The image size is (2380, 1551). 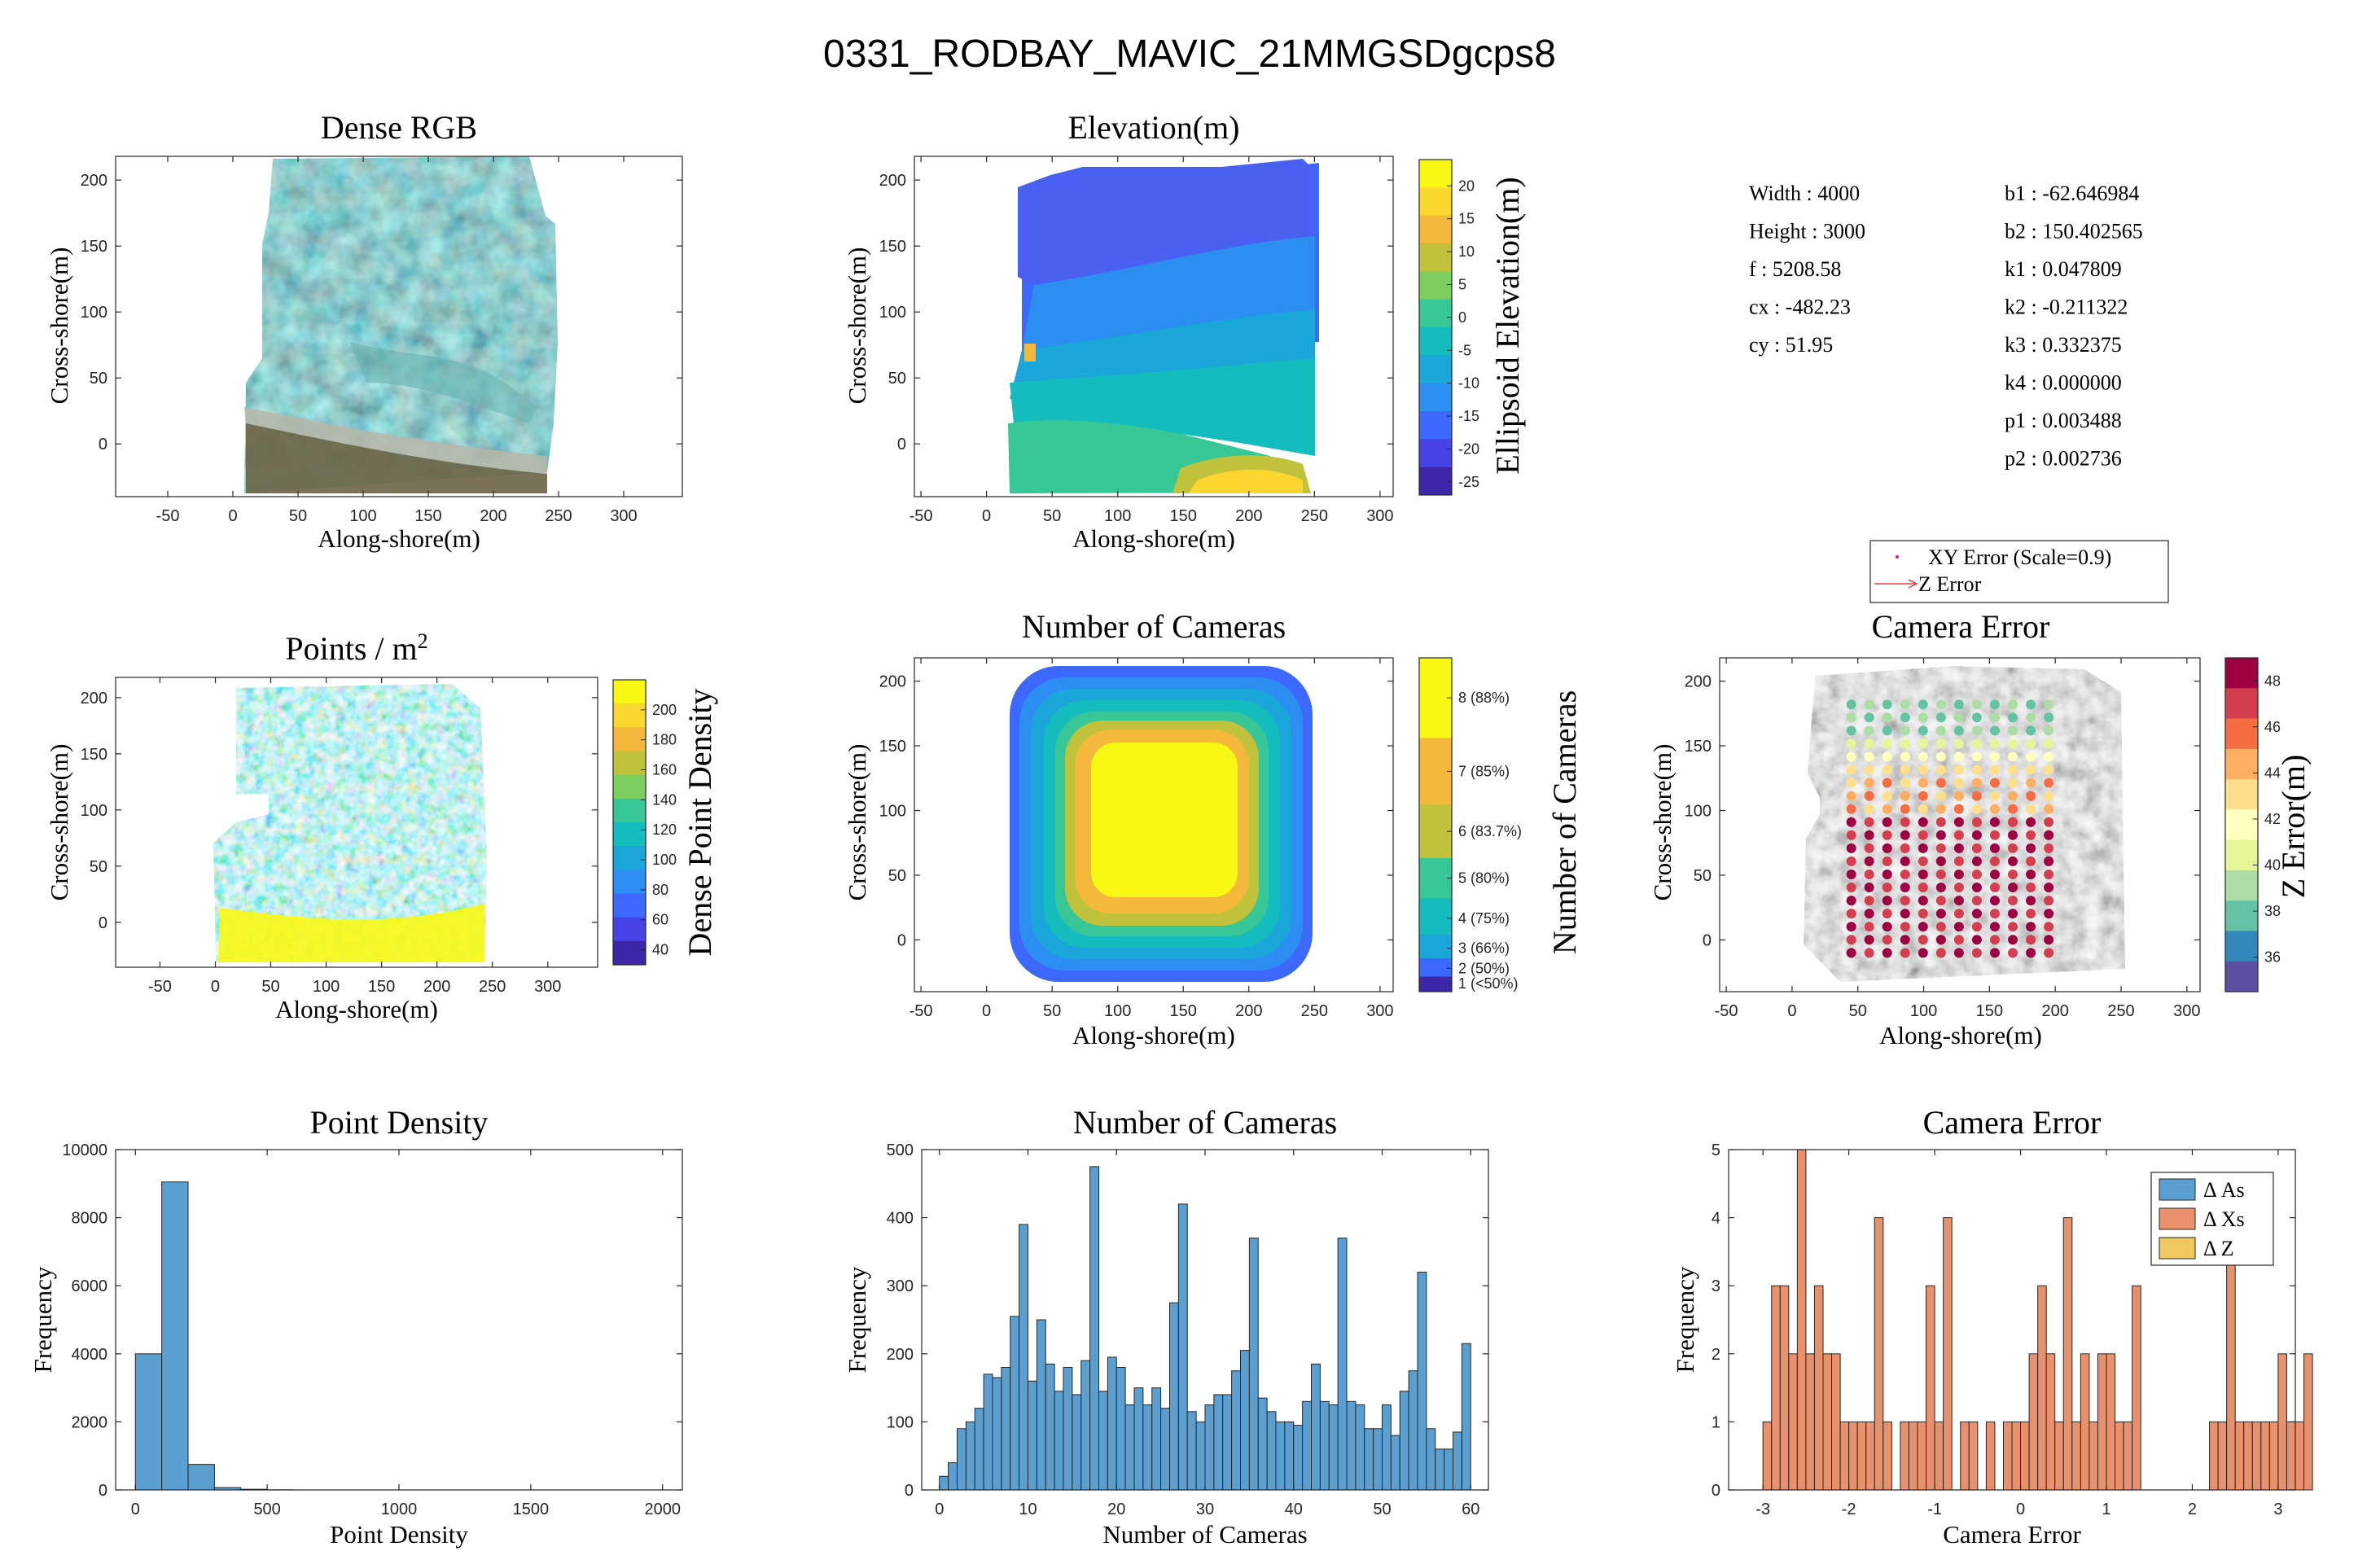 I want to click on colorbar-tick-label: 40, so click(x=660, y=950).